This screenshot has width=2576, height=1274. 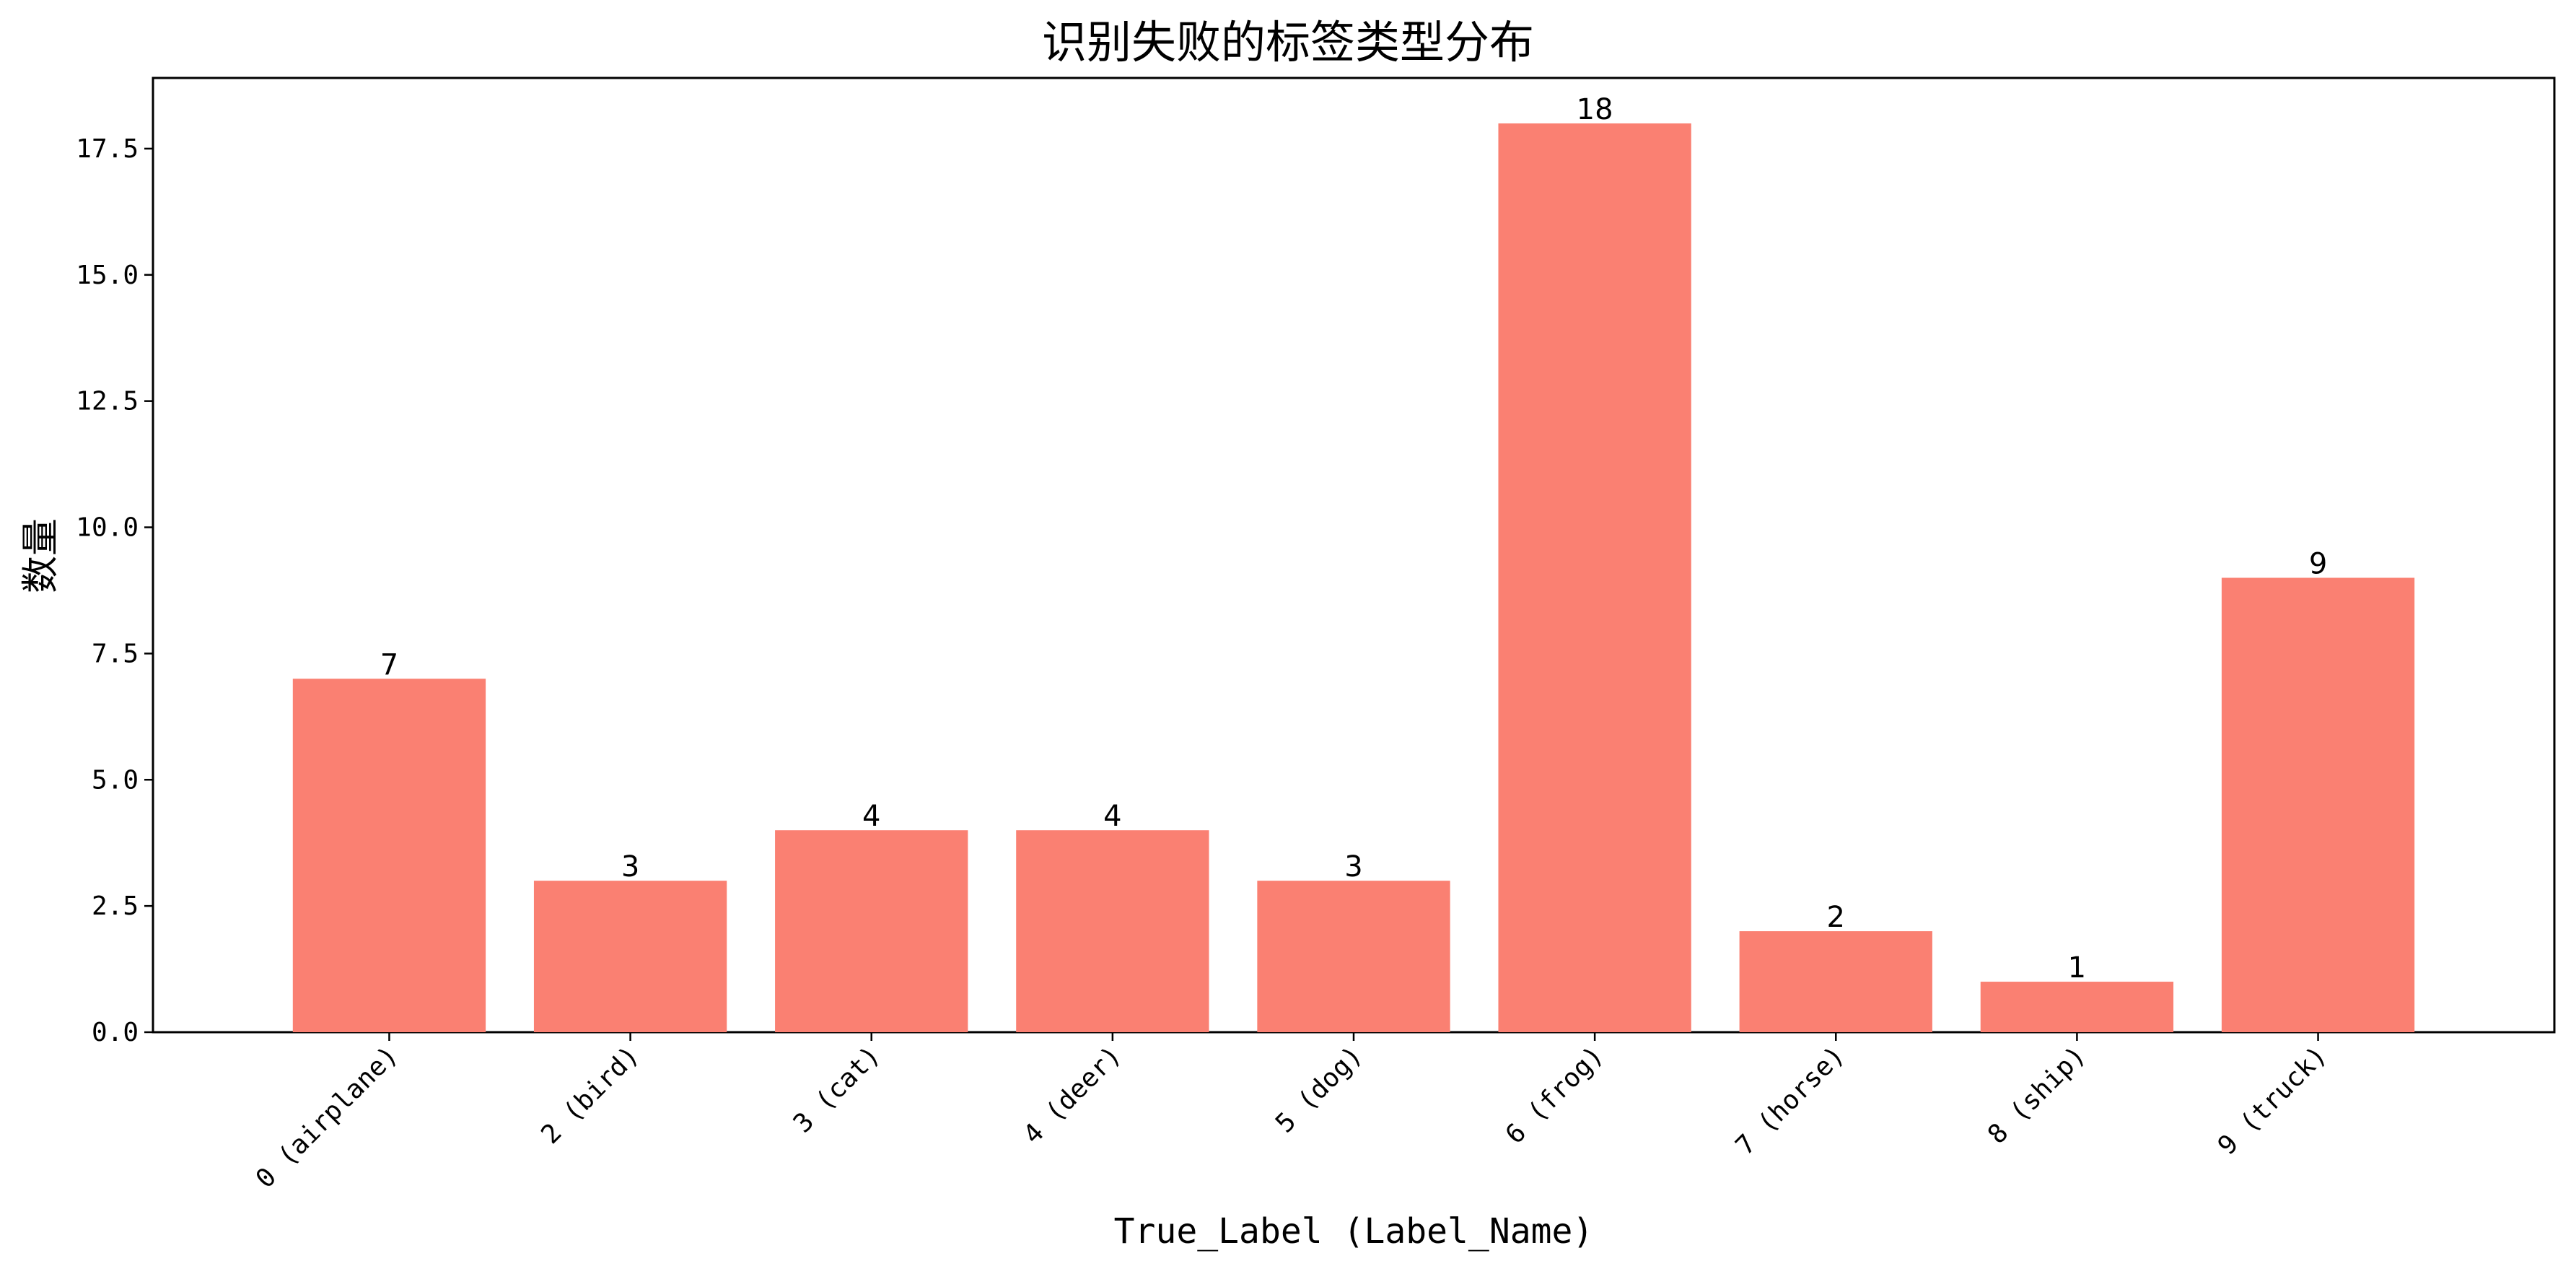 What do you see at coordinates (1353, 866) in the screenshot?
I see `bar-value-label-4: 3` at bounding box center [1353, 866].